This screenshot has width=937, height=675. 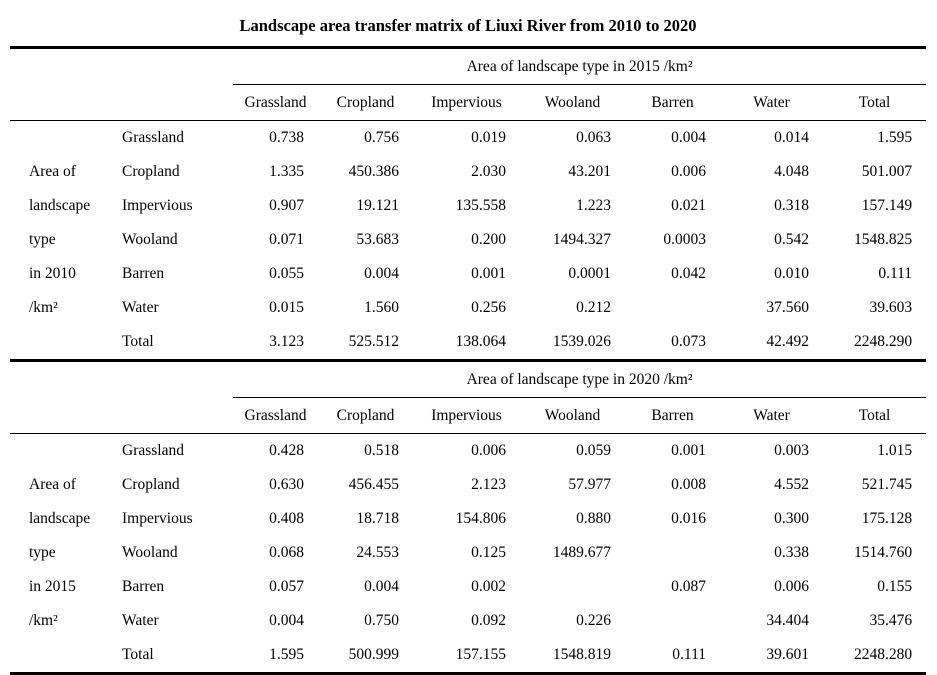 I want to click on cell-value: 4.048, so click(x=791, y=171).